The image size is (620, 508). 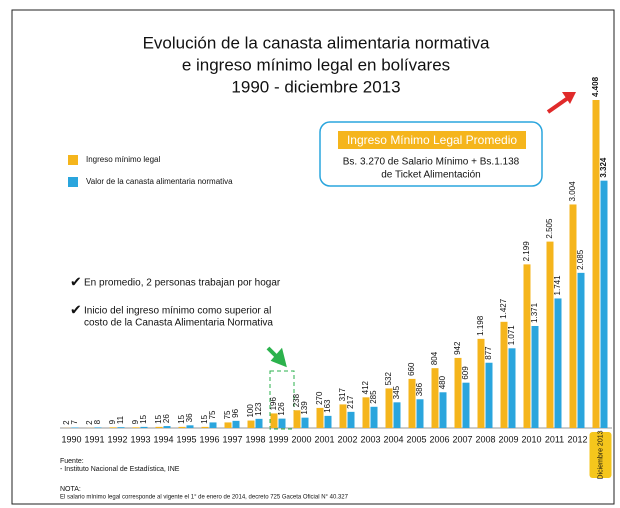 What do you see at coordinates (250, 411) in the screenshot?
I see `data-label: 100` at bounding box center [250, 411].